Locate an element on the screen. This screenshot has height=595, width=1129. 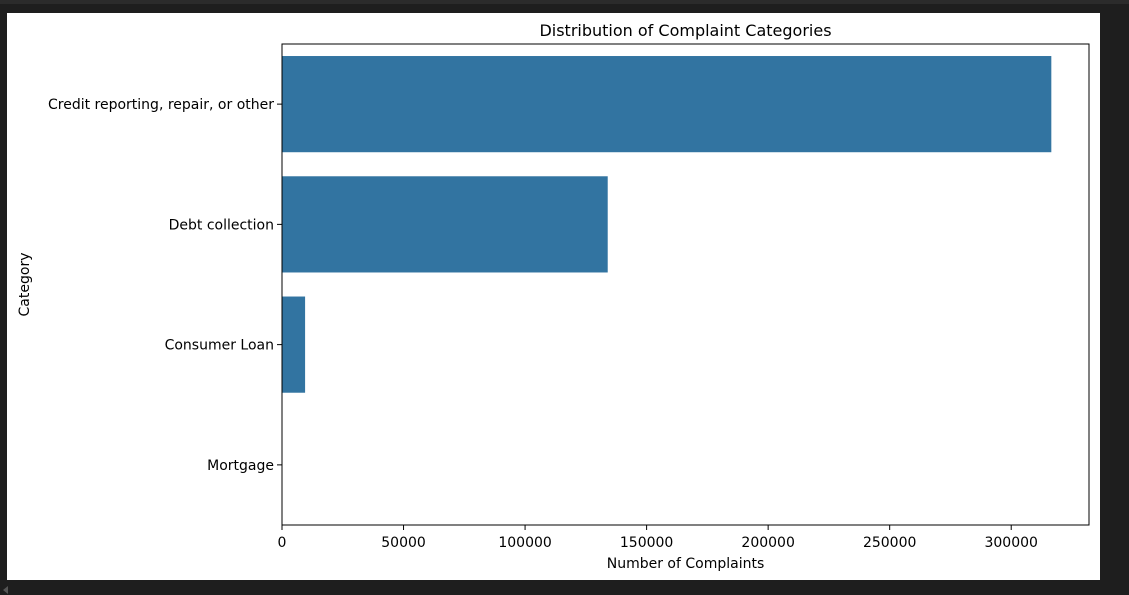
top-window-strip is located at coordinates (564, 2).